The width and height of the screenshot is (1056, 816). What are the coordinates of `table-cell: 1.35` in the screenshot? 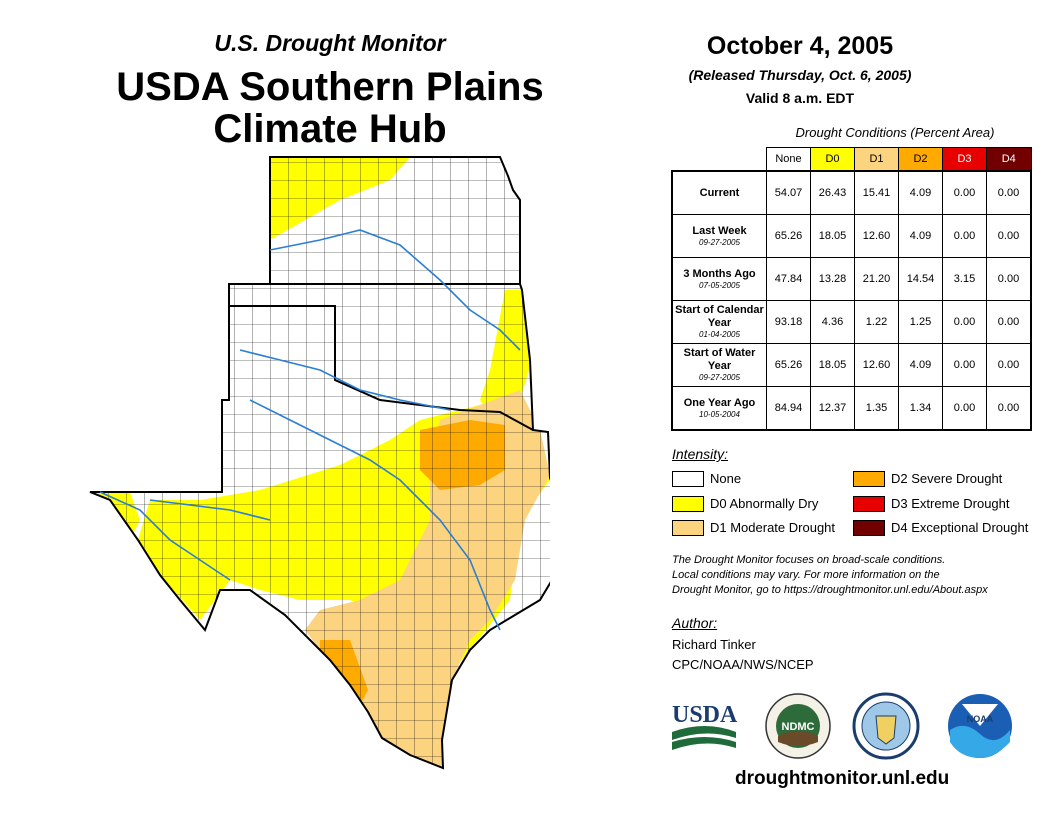 It's located at (876, 408).